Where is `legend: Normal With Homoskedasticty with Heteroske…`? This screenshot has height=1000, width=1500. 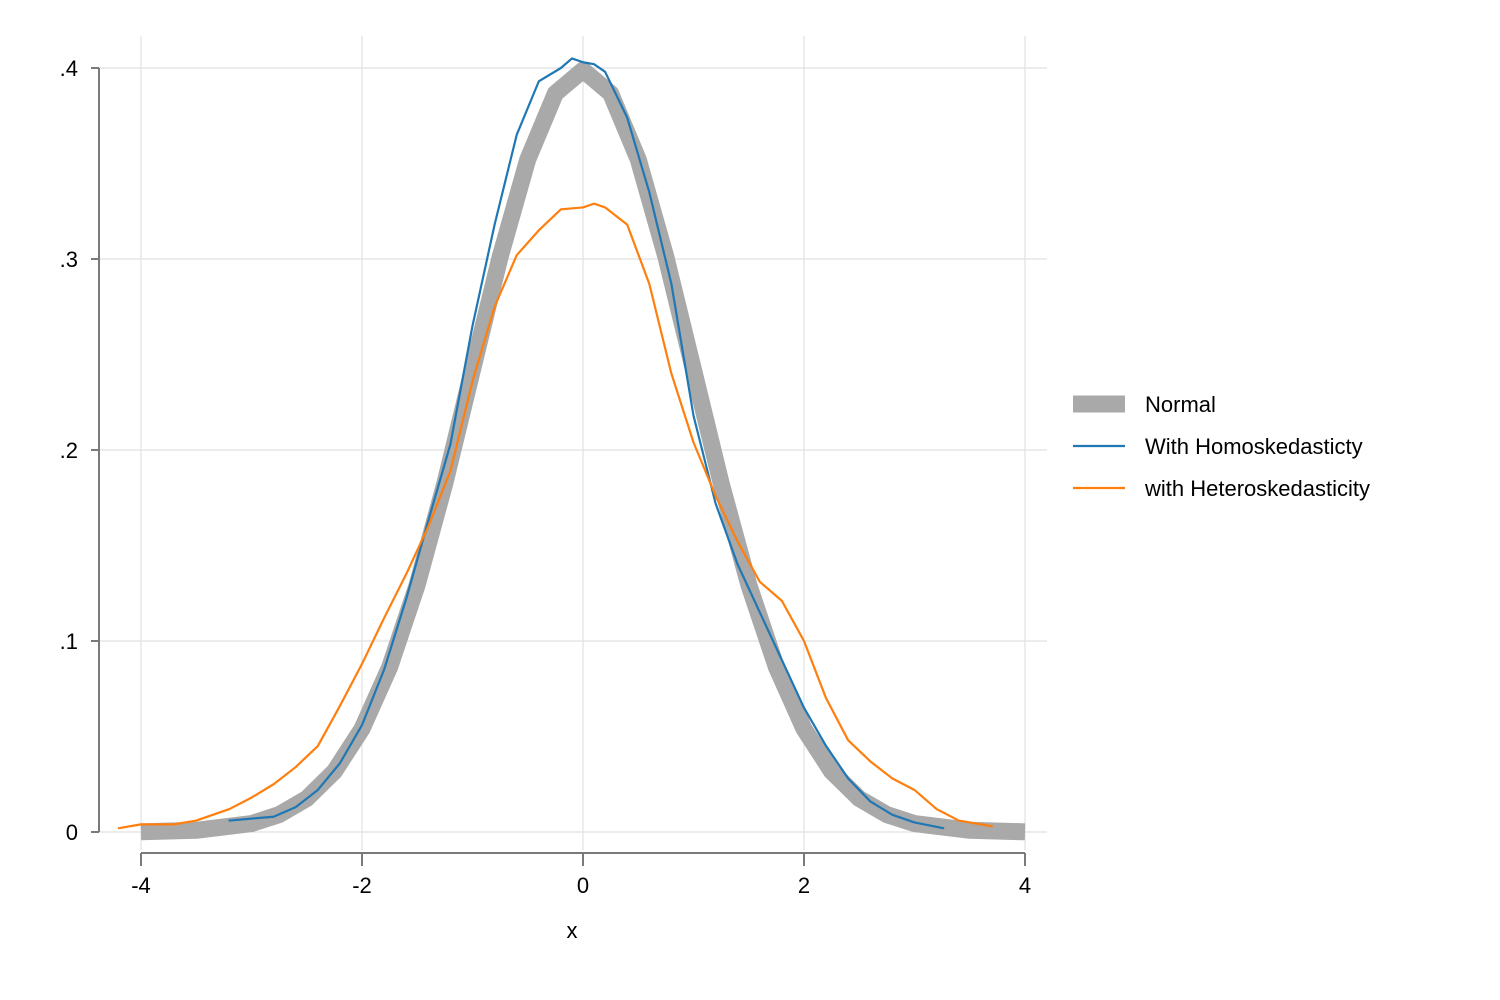
legend: Normal With Homoskedasticty with Heteroske… is located at coordinates (1221, 446).